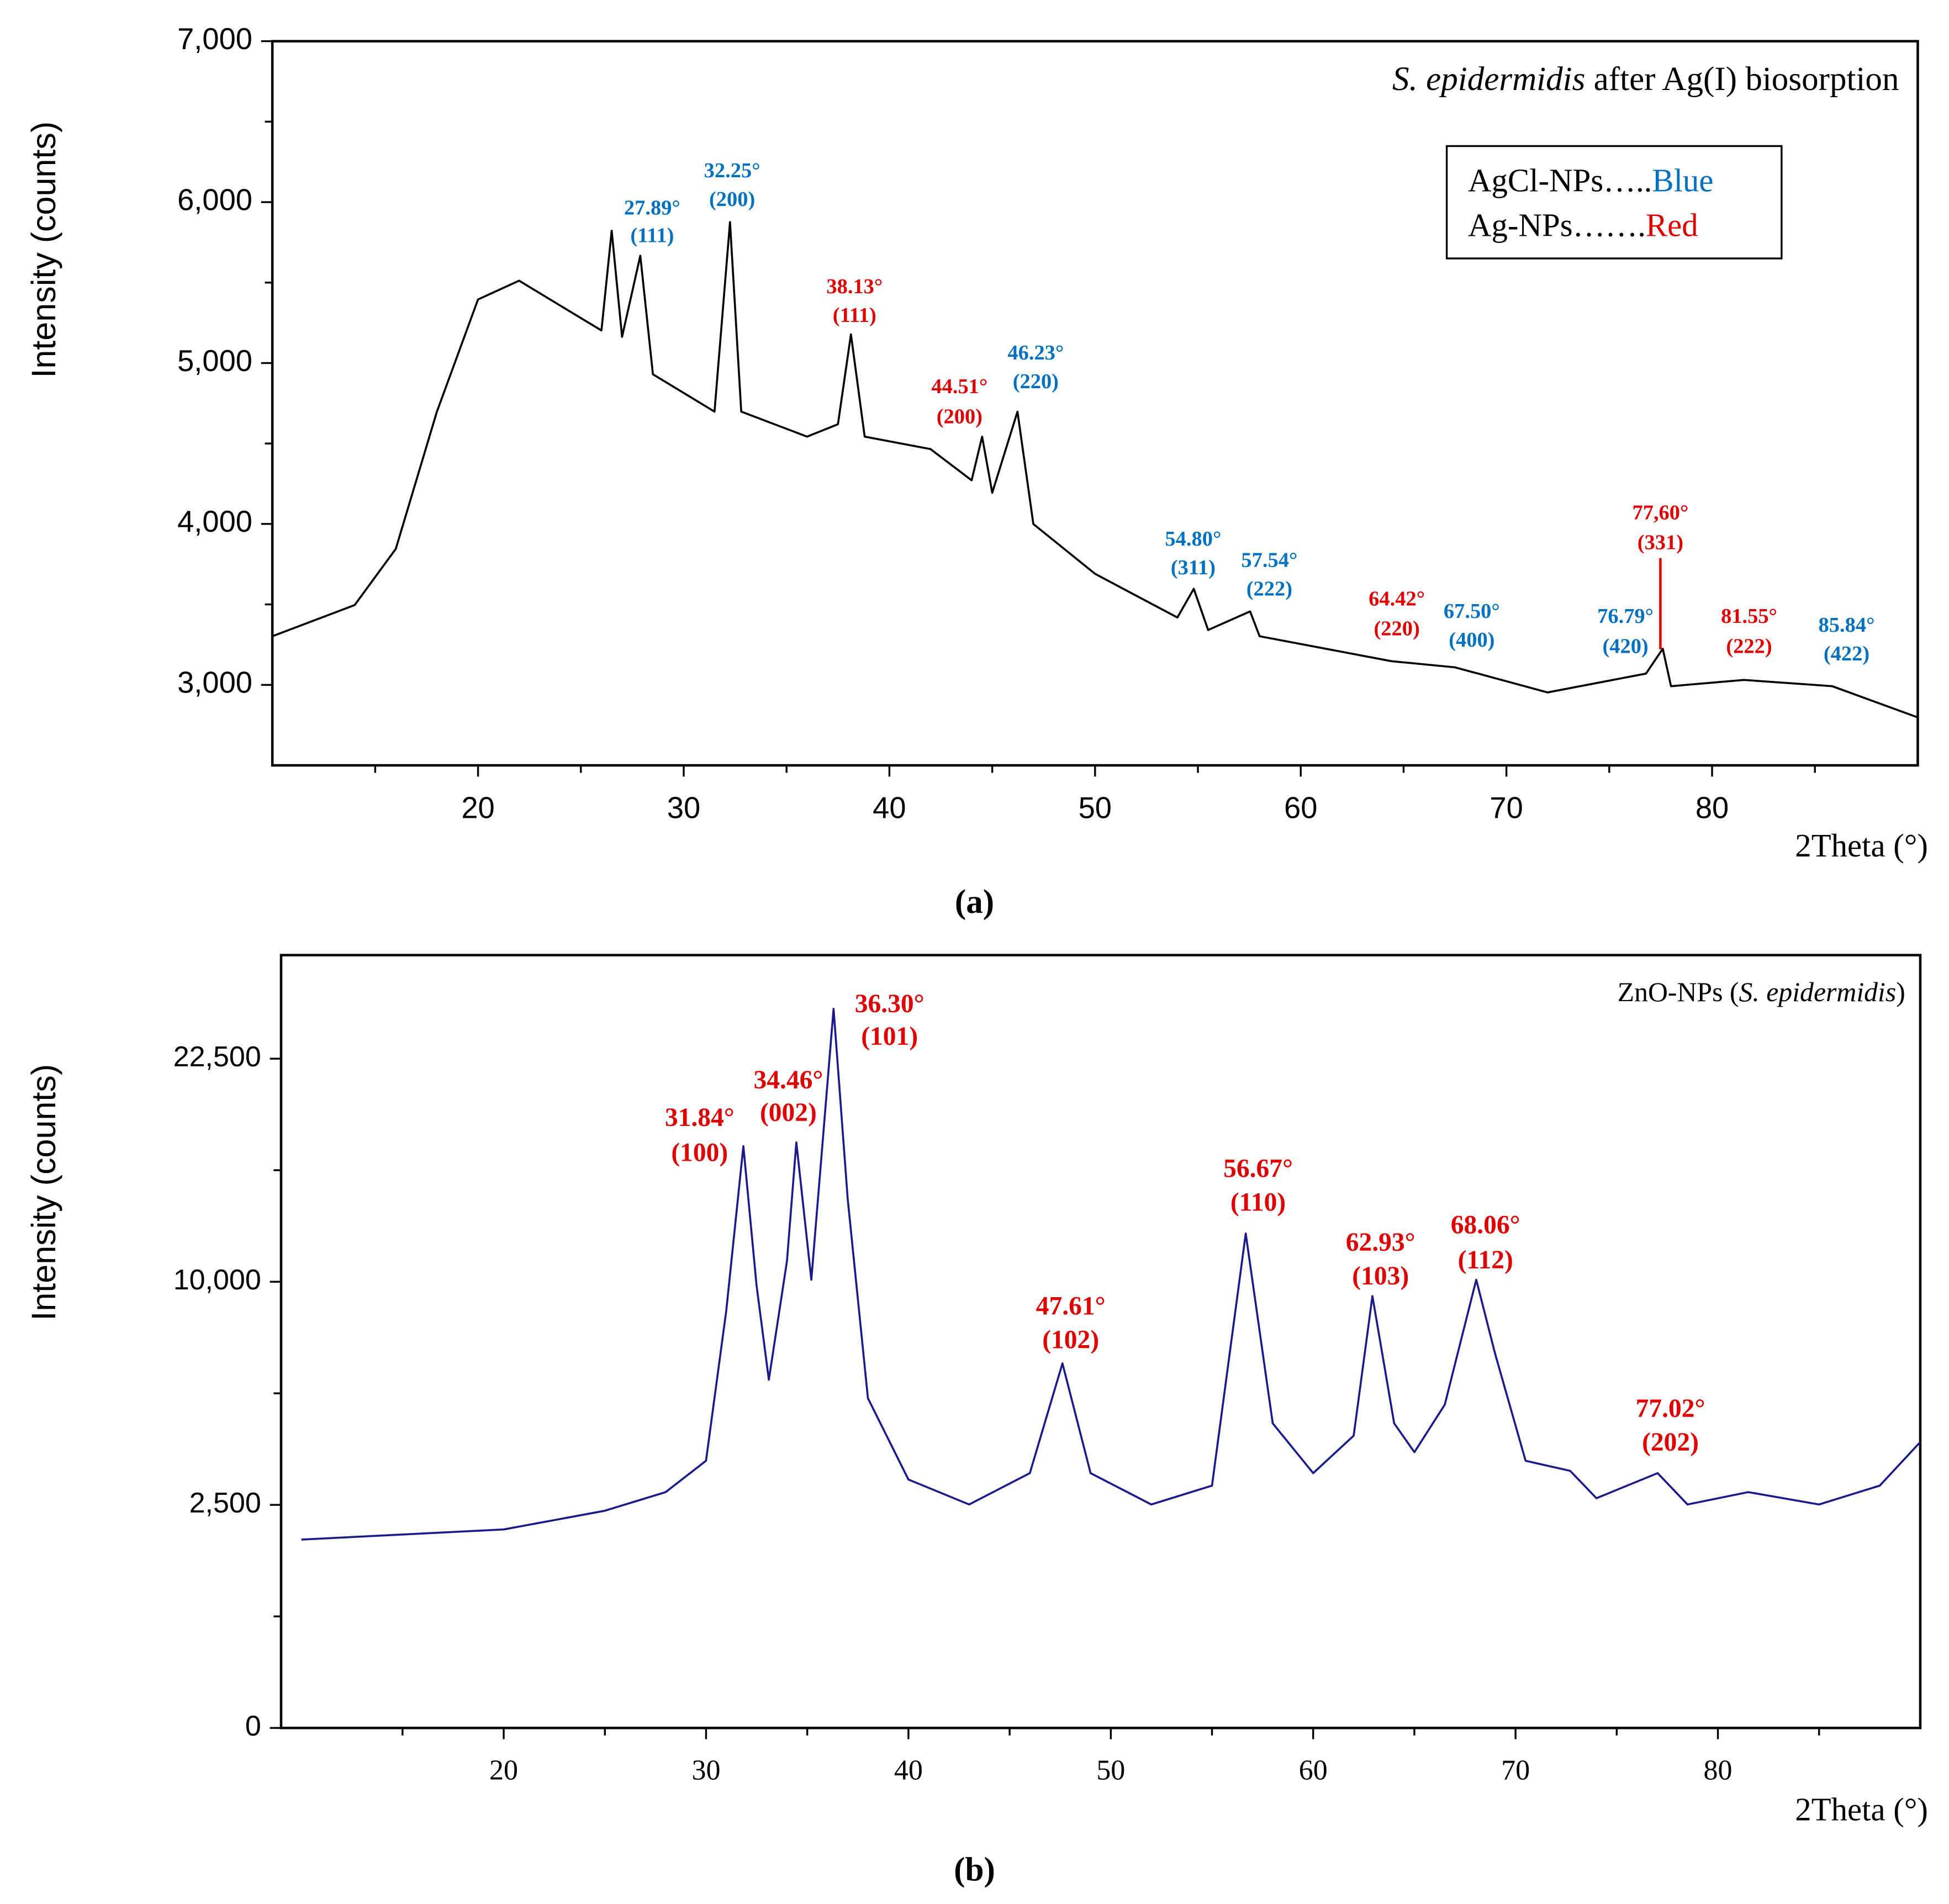 The image size is (1949, 1904). What do you see at coordinates (1661, 542) in the screenshot?
I see `peak-hkl: (331)` at bounding box center [1661, 542].